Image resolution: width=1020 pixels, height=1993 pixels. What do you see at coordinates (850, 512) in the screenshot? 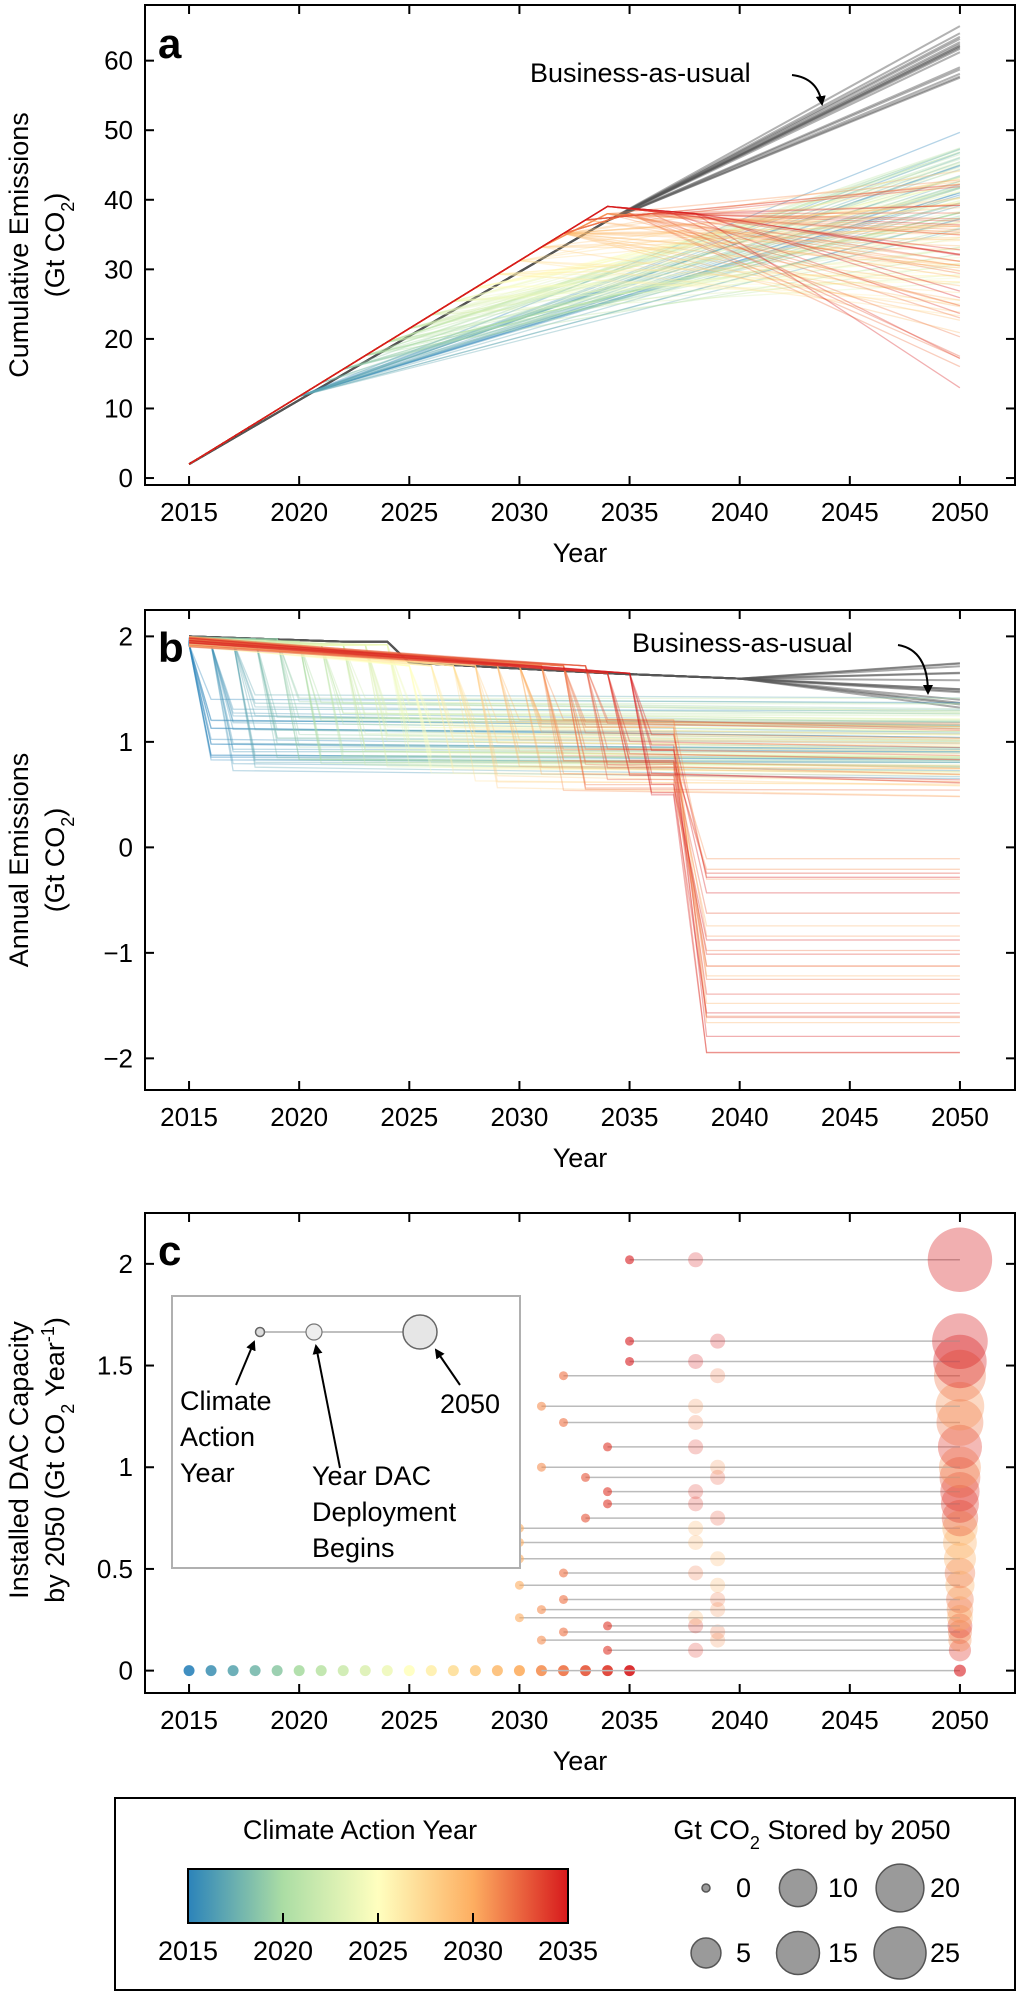
I see `x-tick-label: 2045` at bounding box center [850, 512].